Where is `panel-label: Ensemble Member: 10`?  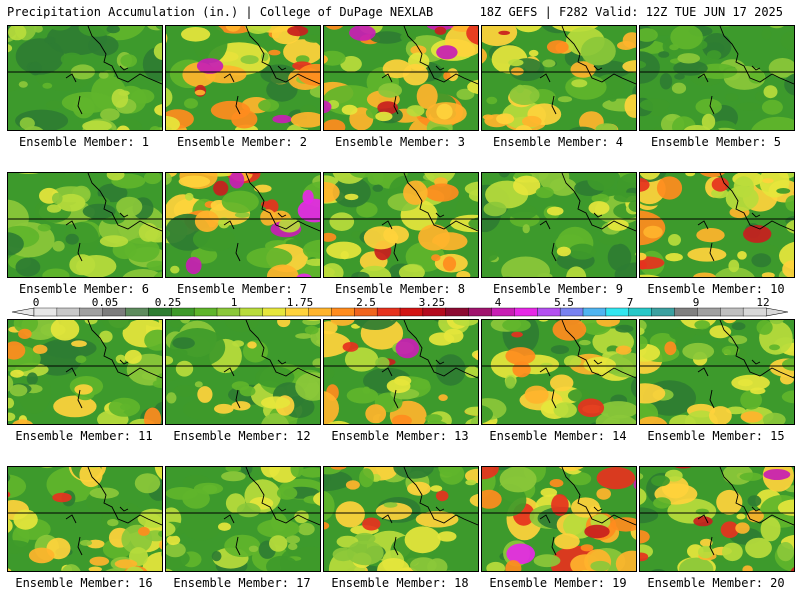
panel-label: Ensemble Member: 10 is located at coordinates (716, 289).